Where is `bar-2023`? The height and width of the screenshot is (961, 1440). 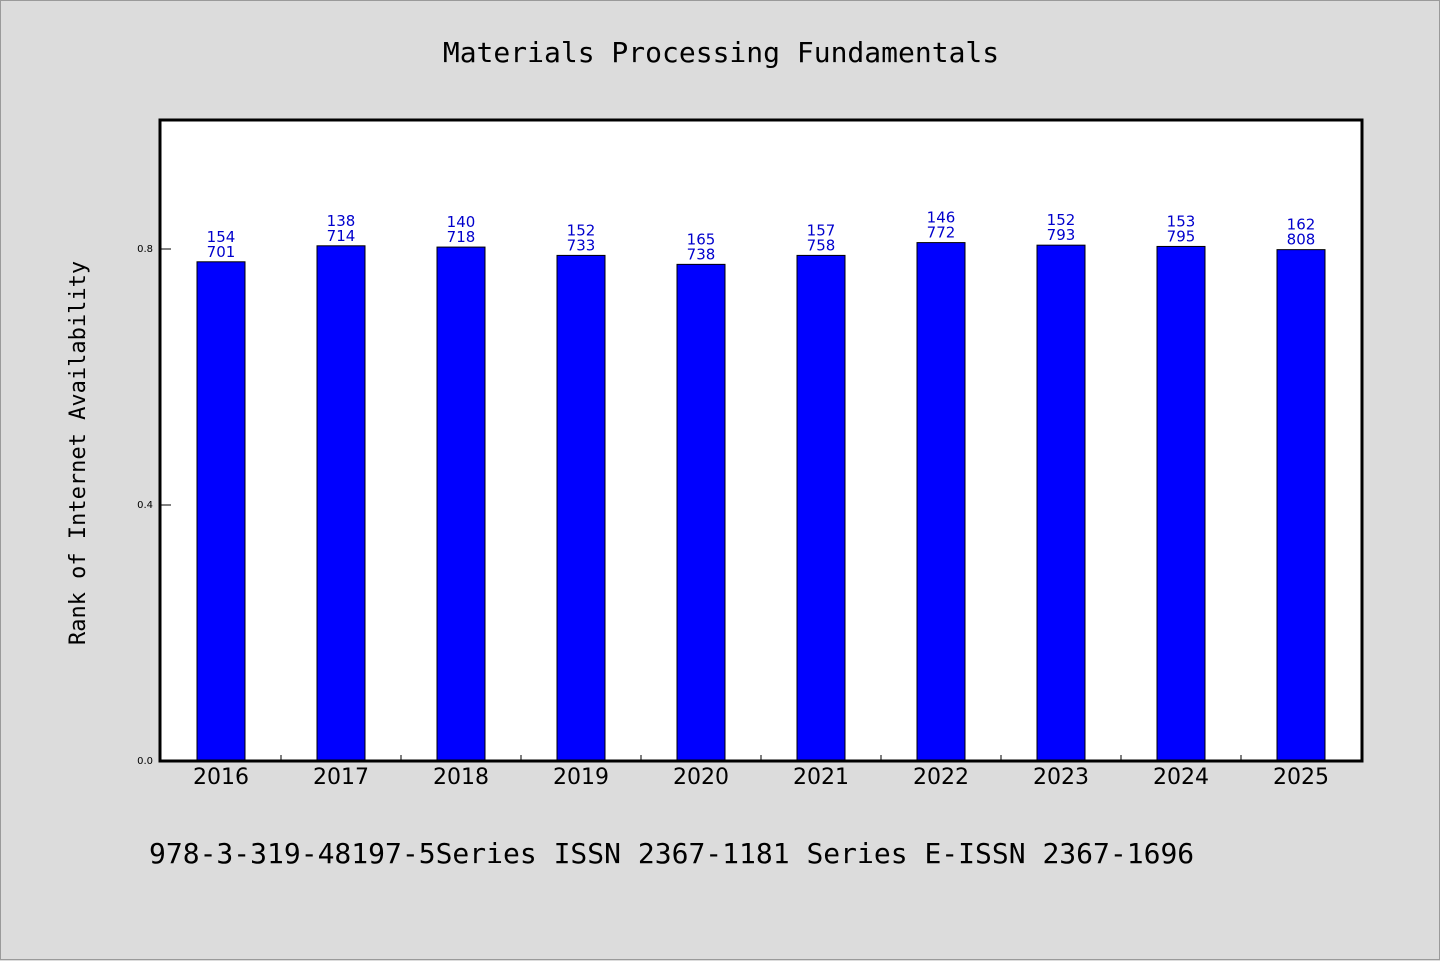 bar-2023 is located at coordinates (1061, 503).